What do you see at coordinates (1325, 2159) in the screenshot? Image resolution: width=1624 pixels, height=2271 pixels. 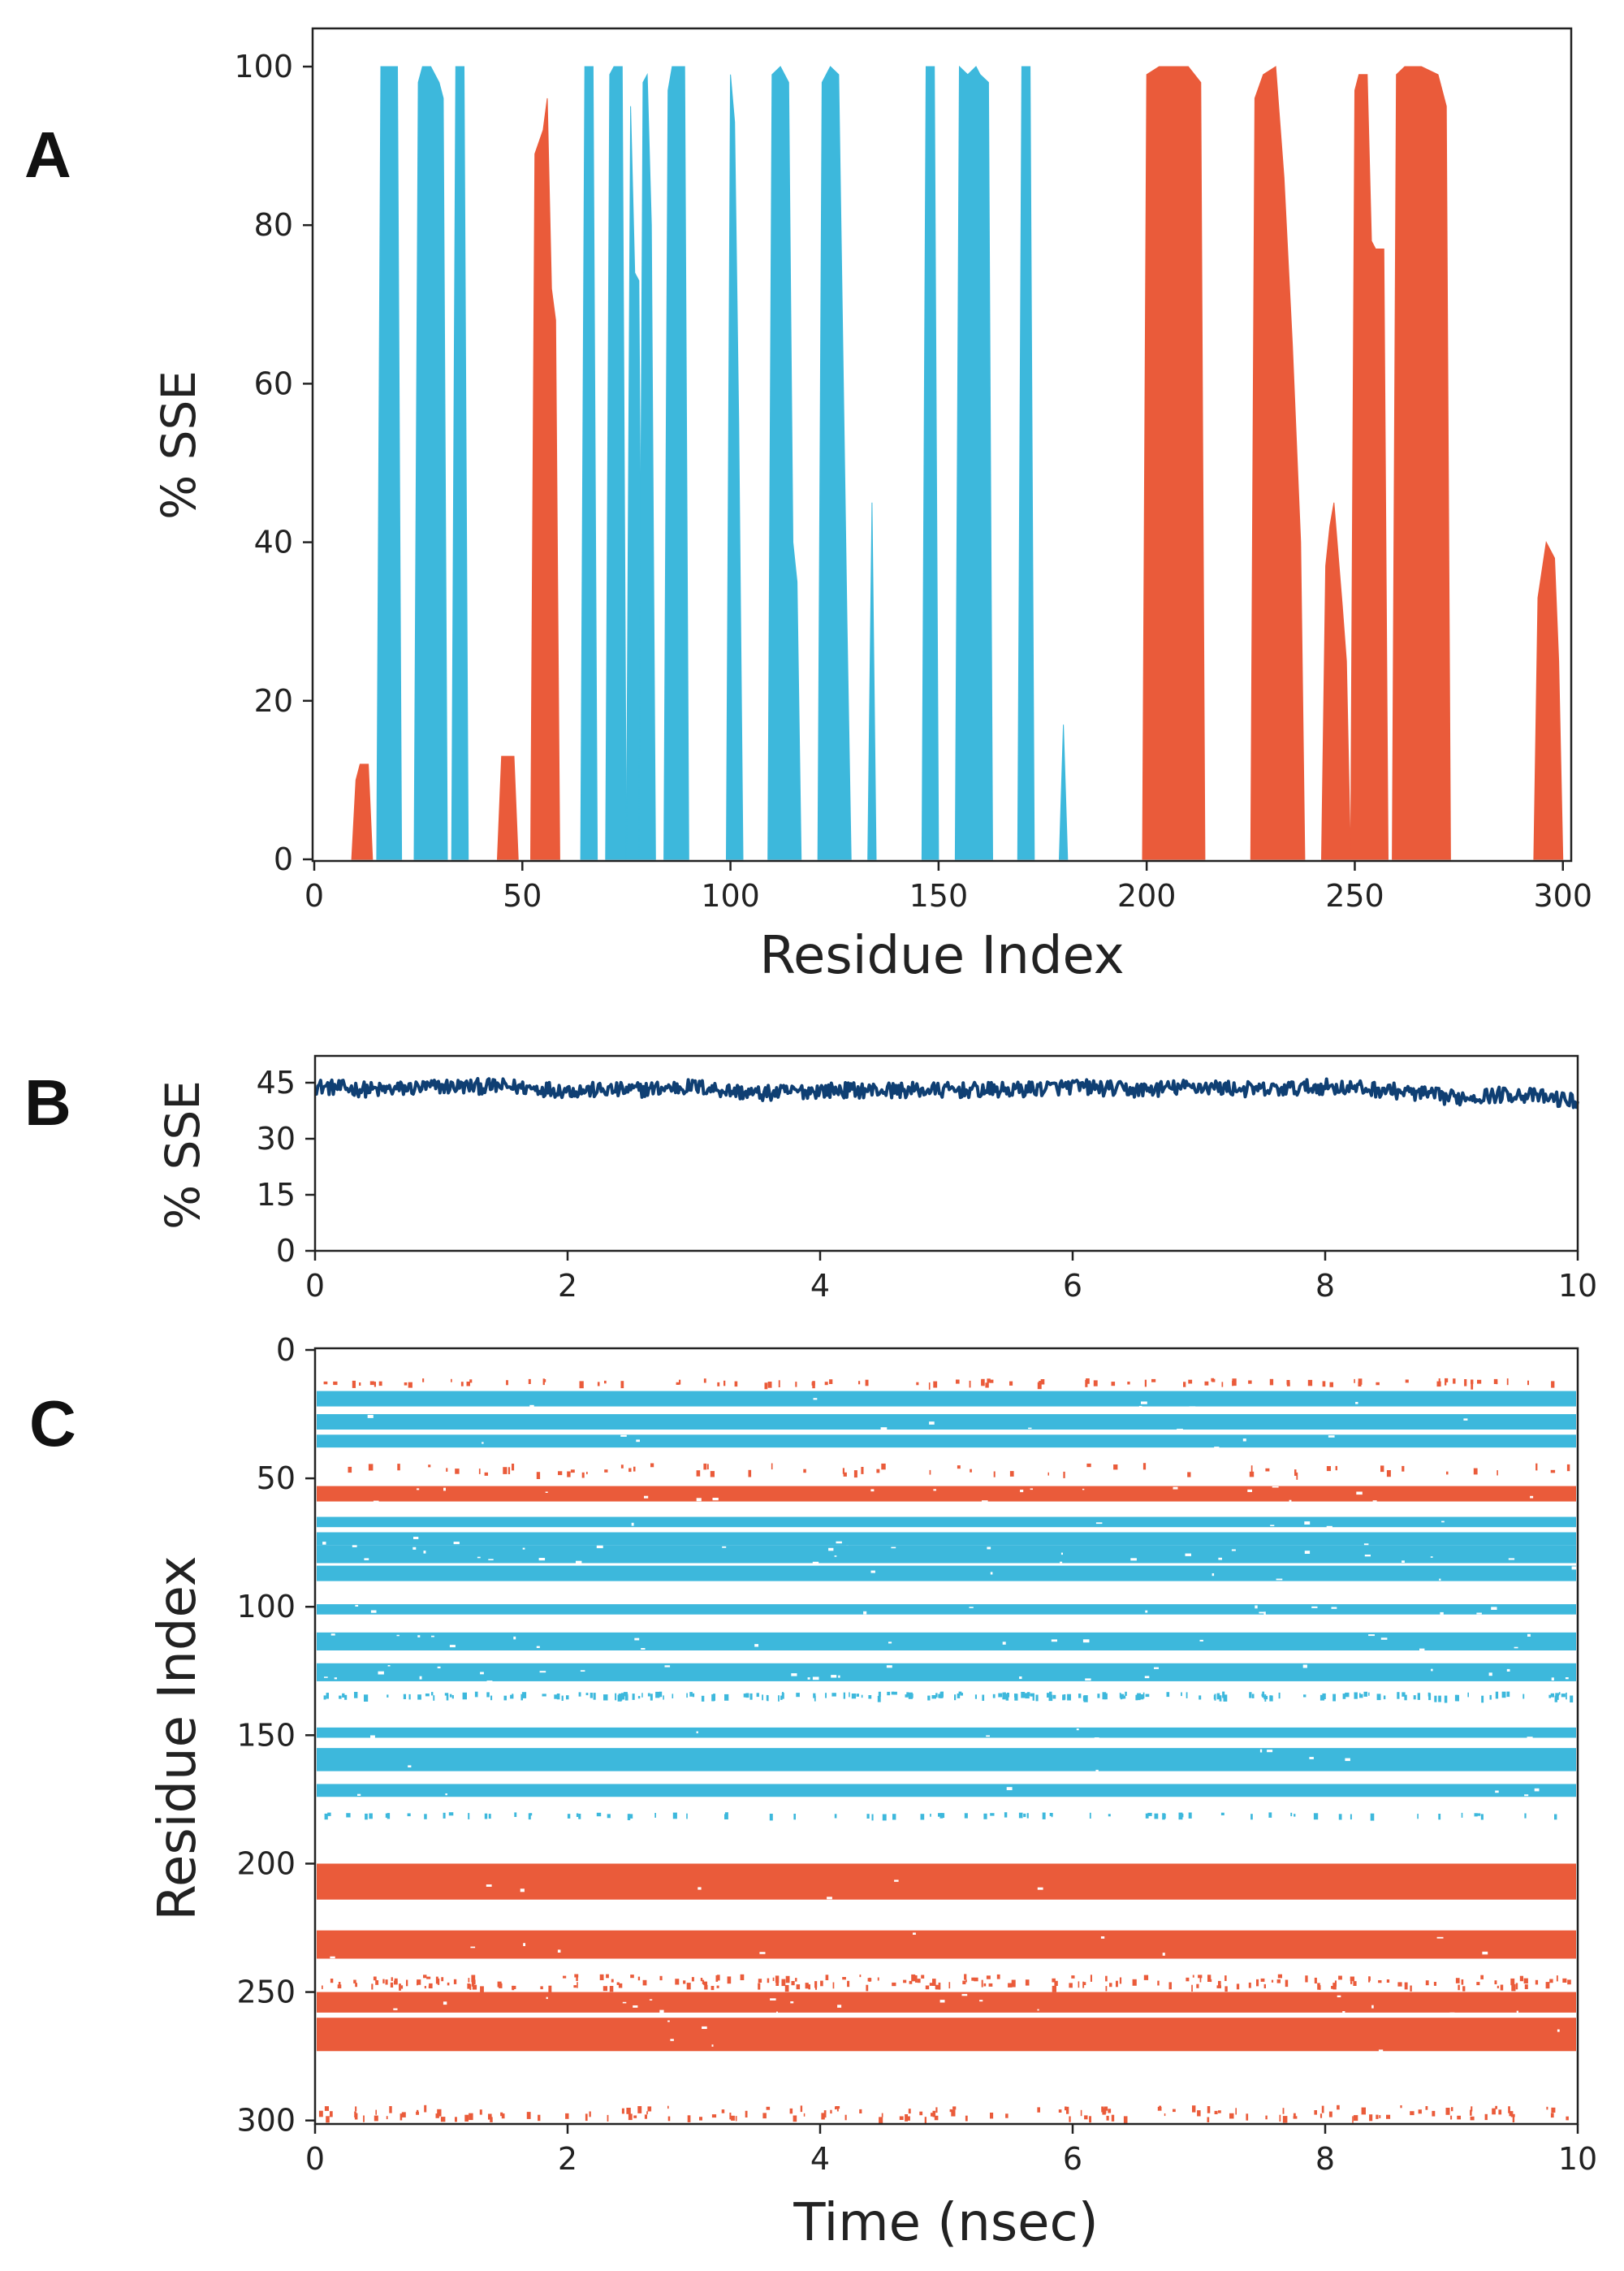 I see `x-tick-label-8: 8` at bounding box center [1325, 2159].